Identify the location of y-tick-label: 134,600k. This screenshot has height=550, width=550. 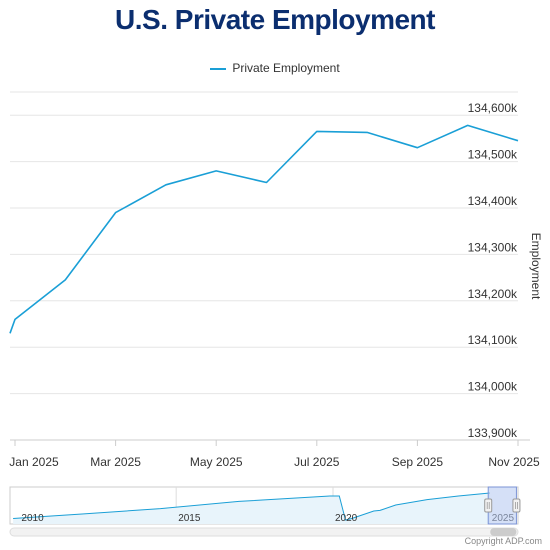
(493, 108).